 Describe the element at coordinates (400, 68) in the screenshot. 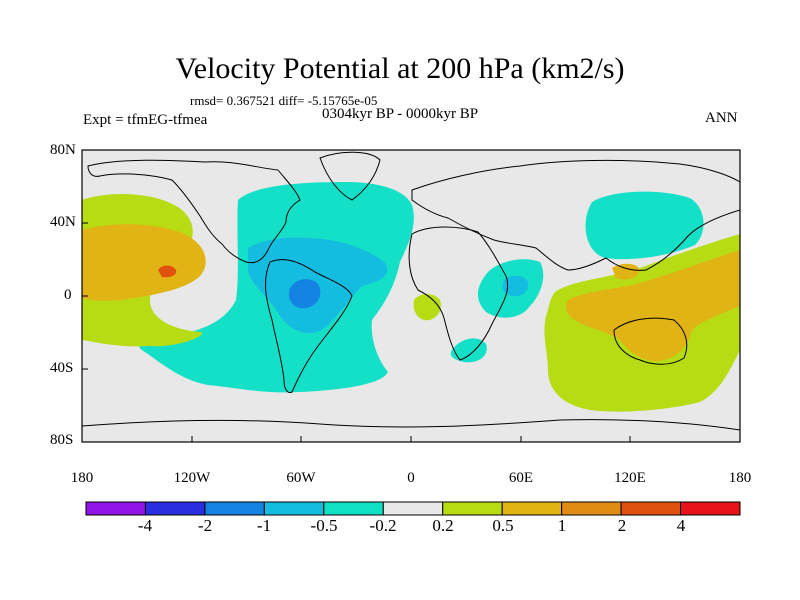

I see `plot-title: Velocity Potential at 200 hPa (km2/s)` at that location.